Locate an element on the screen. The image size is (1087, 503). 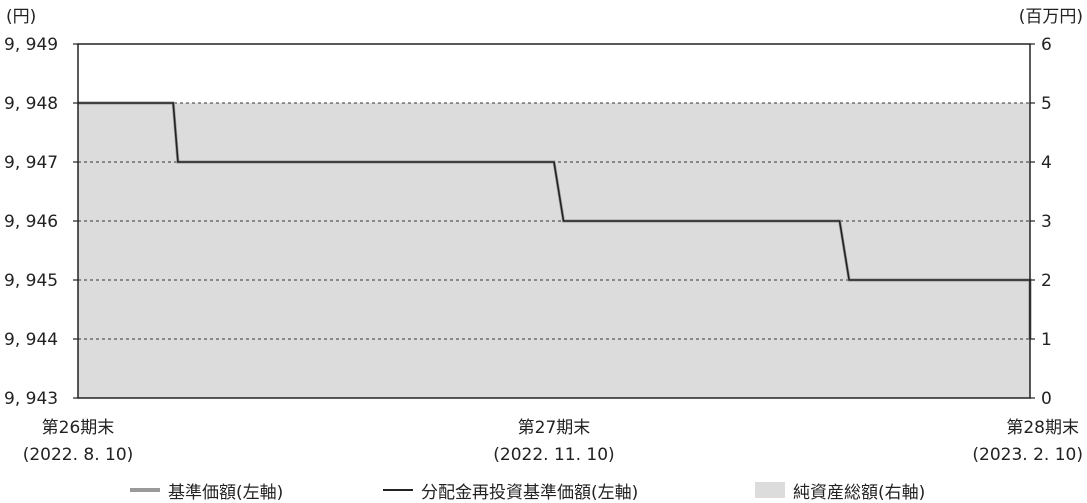
legend-item-net-assets: 純資産総額(右軸) is located at coordinates (840, 490).